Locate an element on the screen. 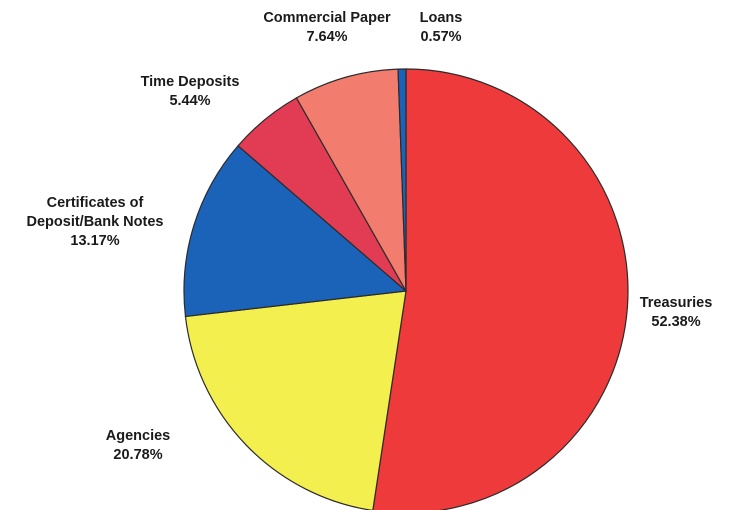 The height and width of the screenshot is (510, 729). slice-certificates-of-deposit-bank-notes is located at coordinates (295, 231).